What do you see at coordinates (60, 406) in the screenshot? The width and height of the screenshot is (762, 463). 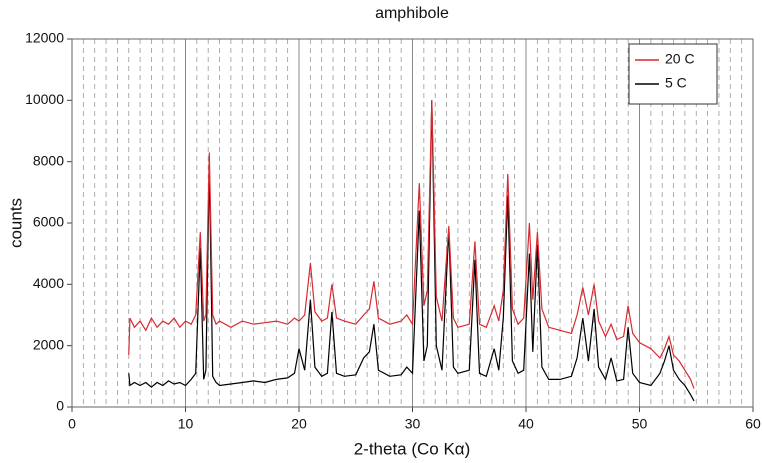 I see `y-tick-label: 0` at bounding box center [60, 406].